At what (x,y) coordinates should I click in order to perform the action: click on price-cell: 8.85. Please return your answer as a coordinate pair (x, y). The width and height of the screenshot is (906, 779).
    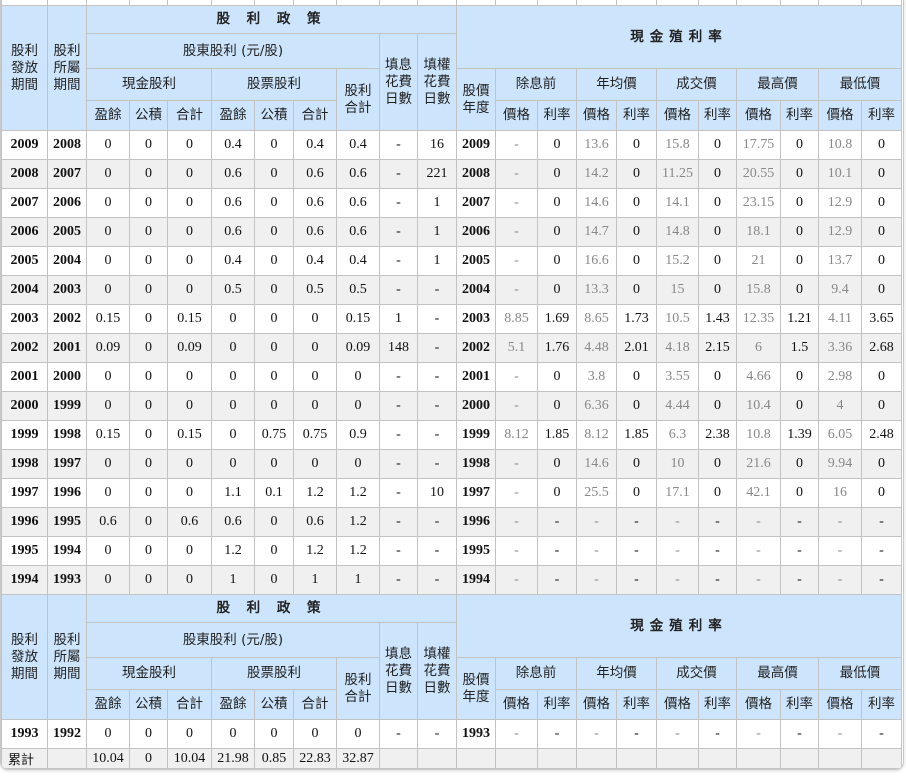
    Looking at the image, I should click on (516, 319).